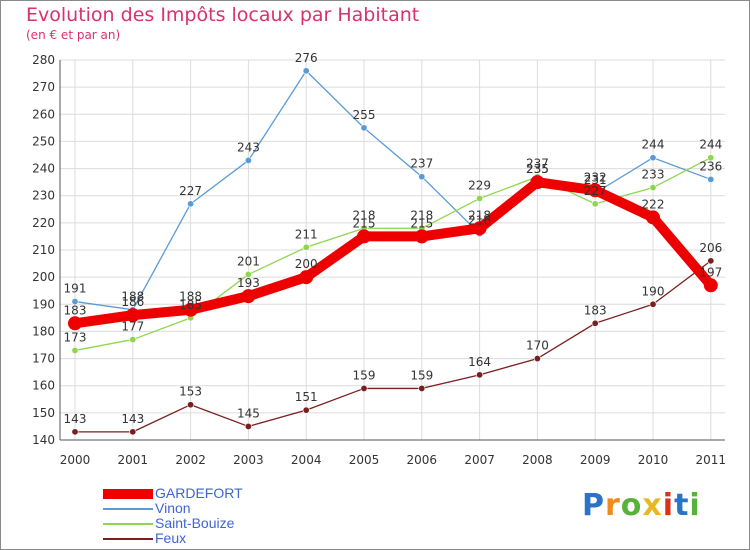 The image size is (750, 550). I want to click on data-label-vinon: 191, so click(75, 289).